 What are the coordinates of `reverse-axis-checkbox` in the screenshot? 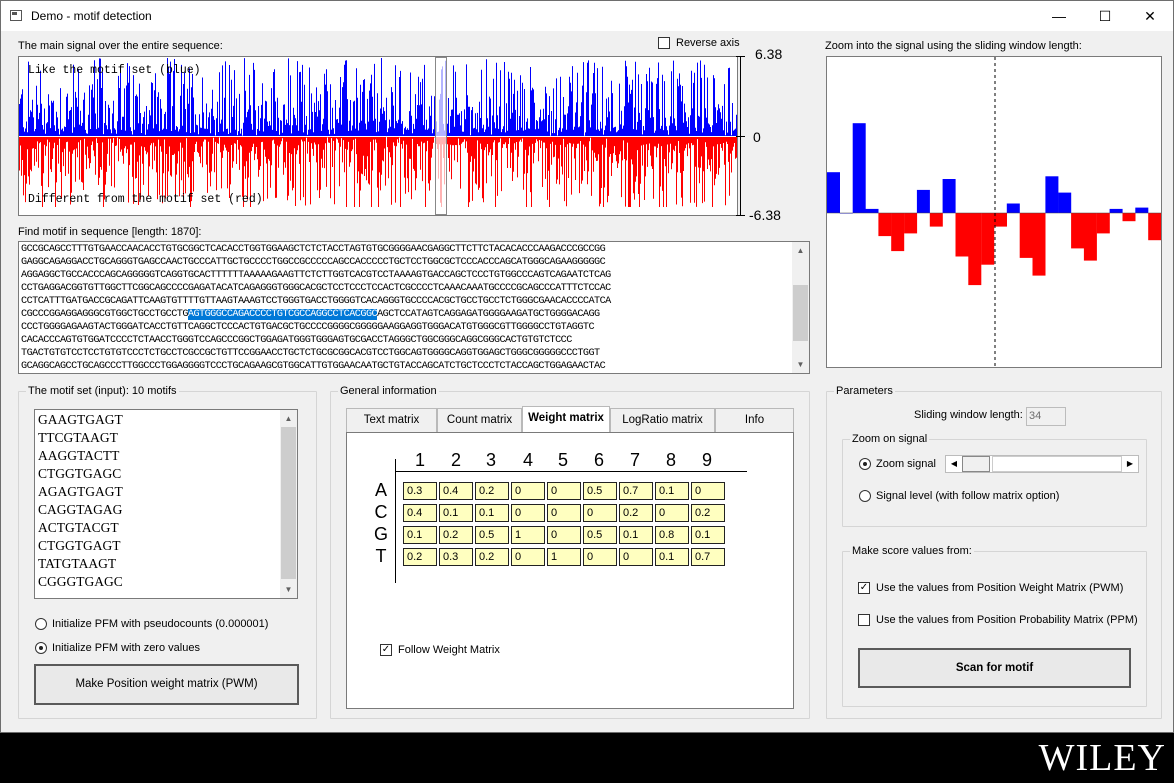 It's located at (664, 43).